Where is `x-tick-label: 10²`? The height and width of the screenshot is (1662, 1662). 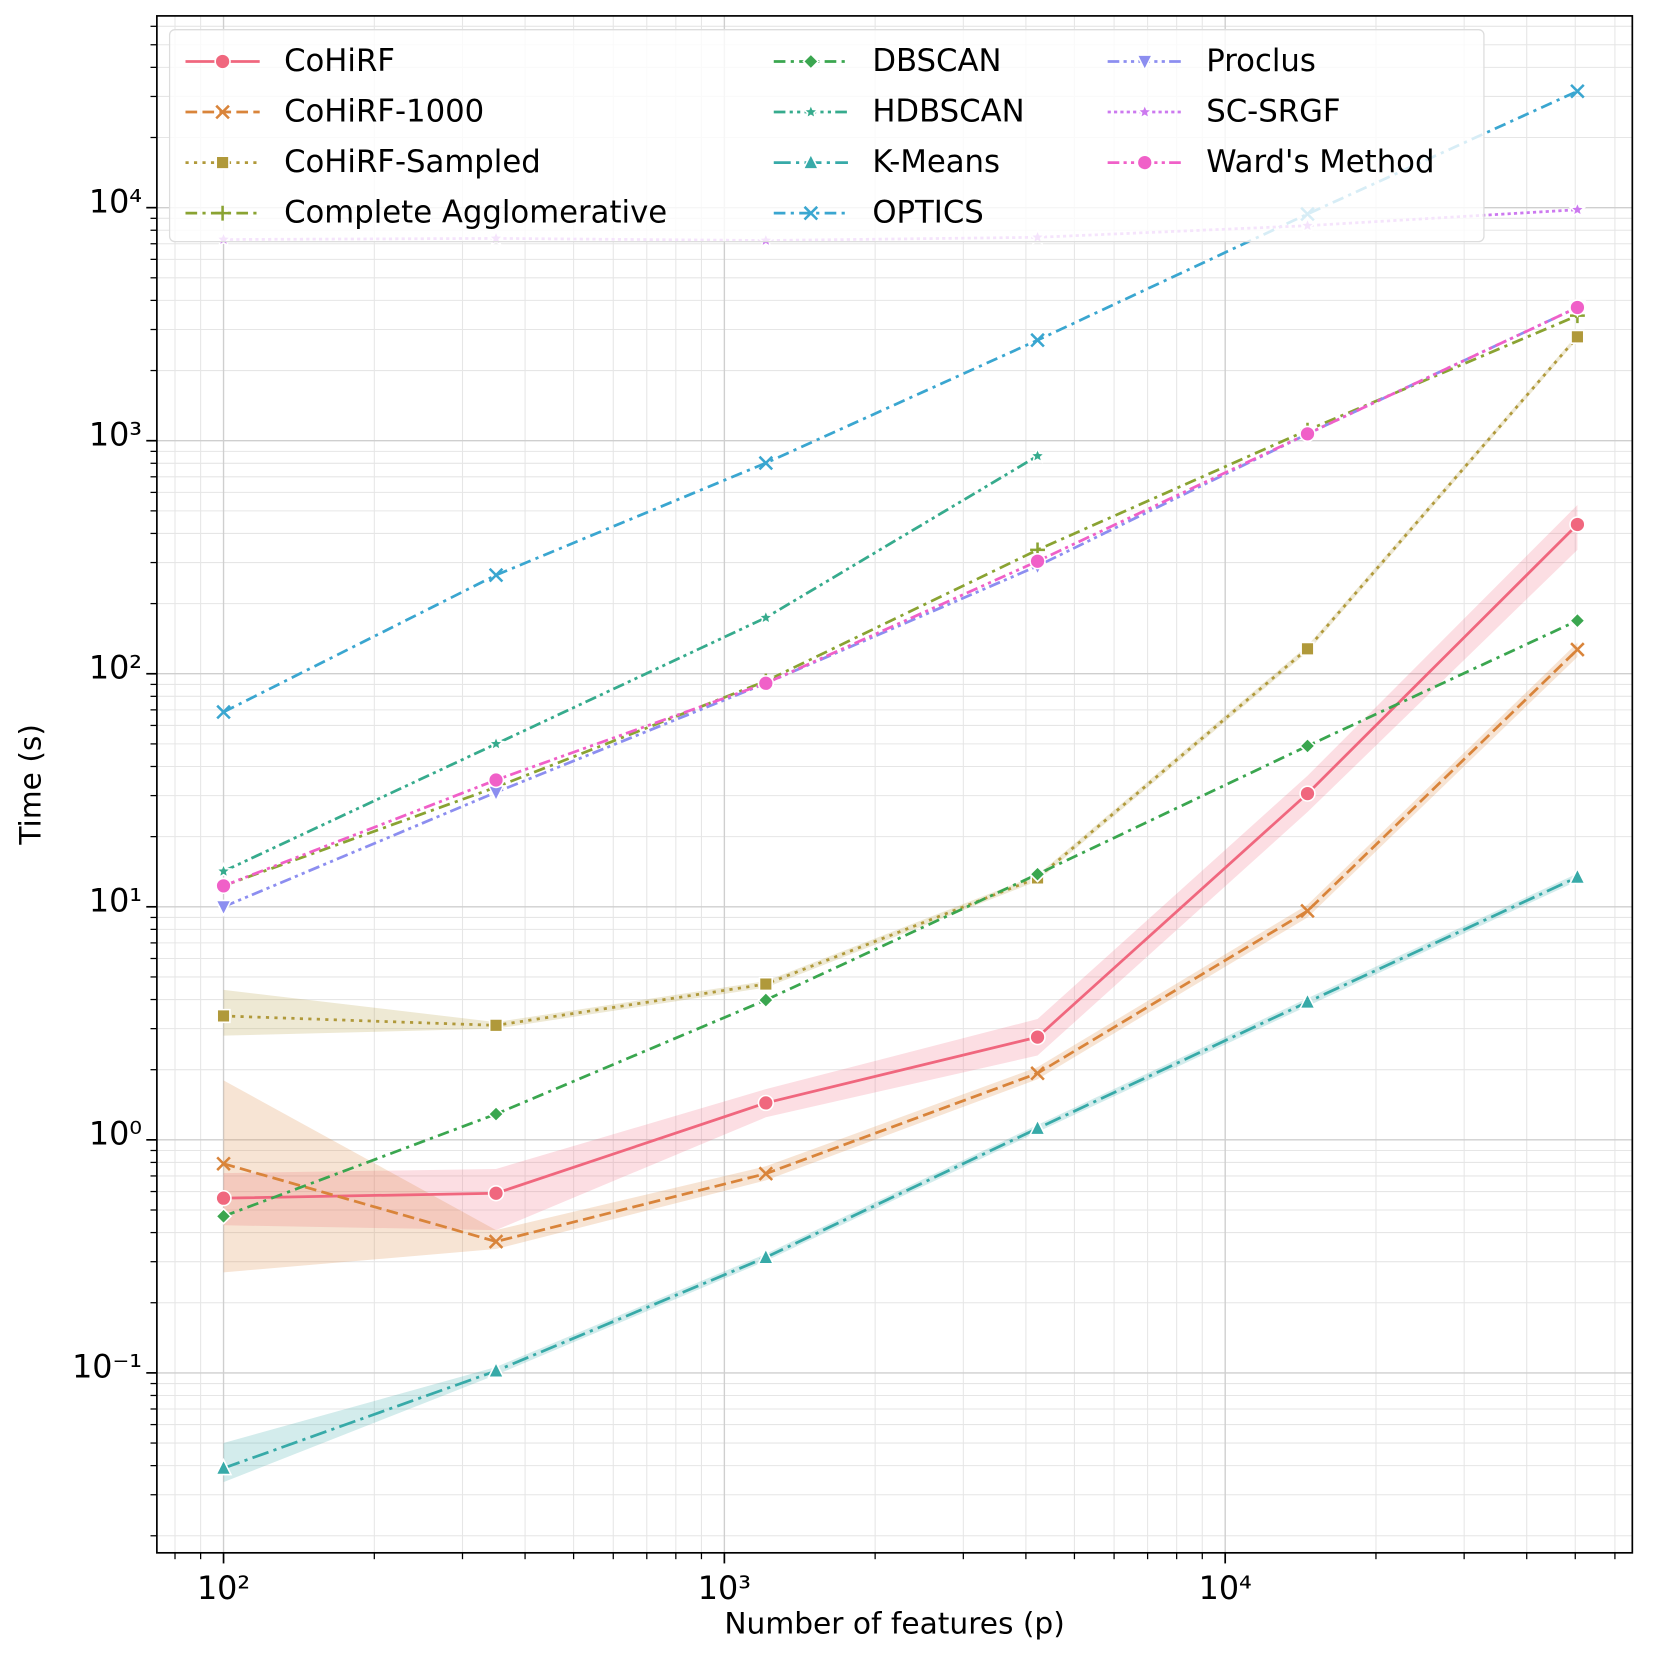
x-tick-label: 10² is located at coordinates (223, 1588).